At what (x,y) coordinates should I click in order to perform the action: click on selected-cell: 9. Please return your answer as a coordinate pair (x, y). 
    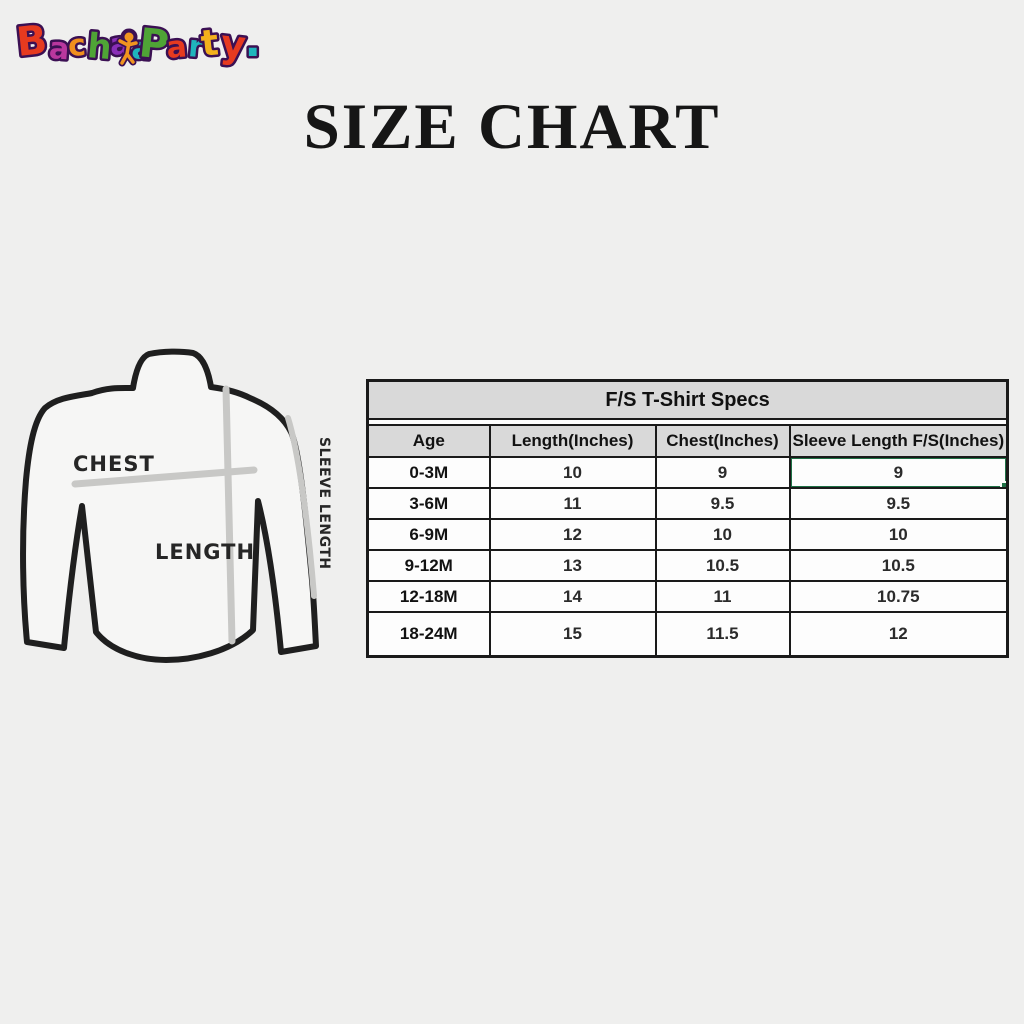
    Looking at the image, I should click on (898, 472).